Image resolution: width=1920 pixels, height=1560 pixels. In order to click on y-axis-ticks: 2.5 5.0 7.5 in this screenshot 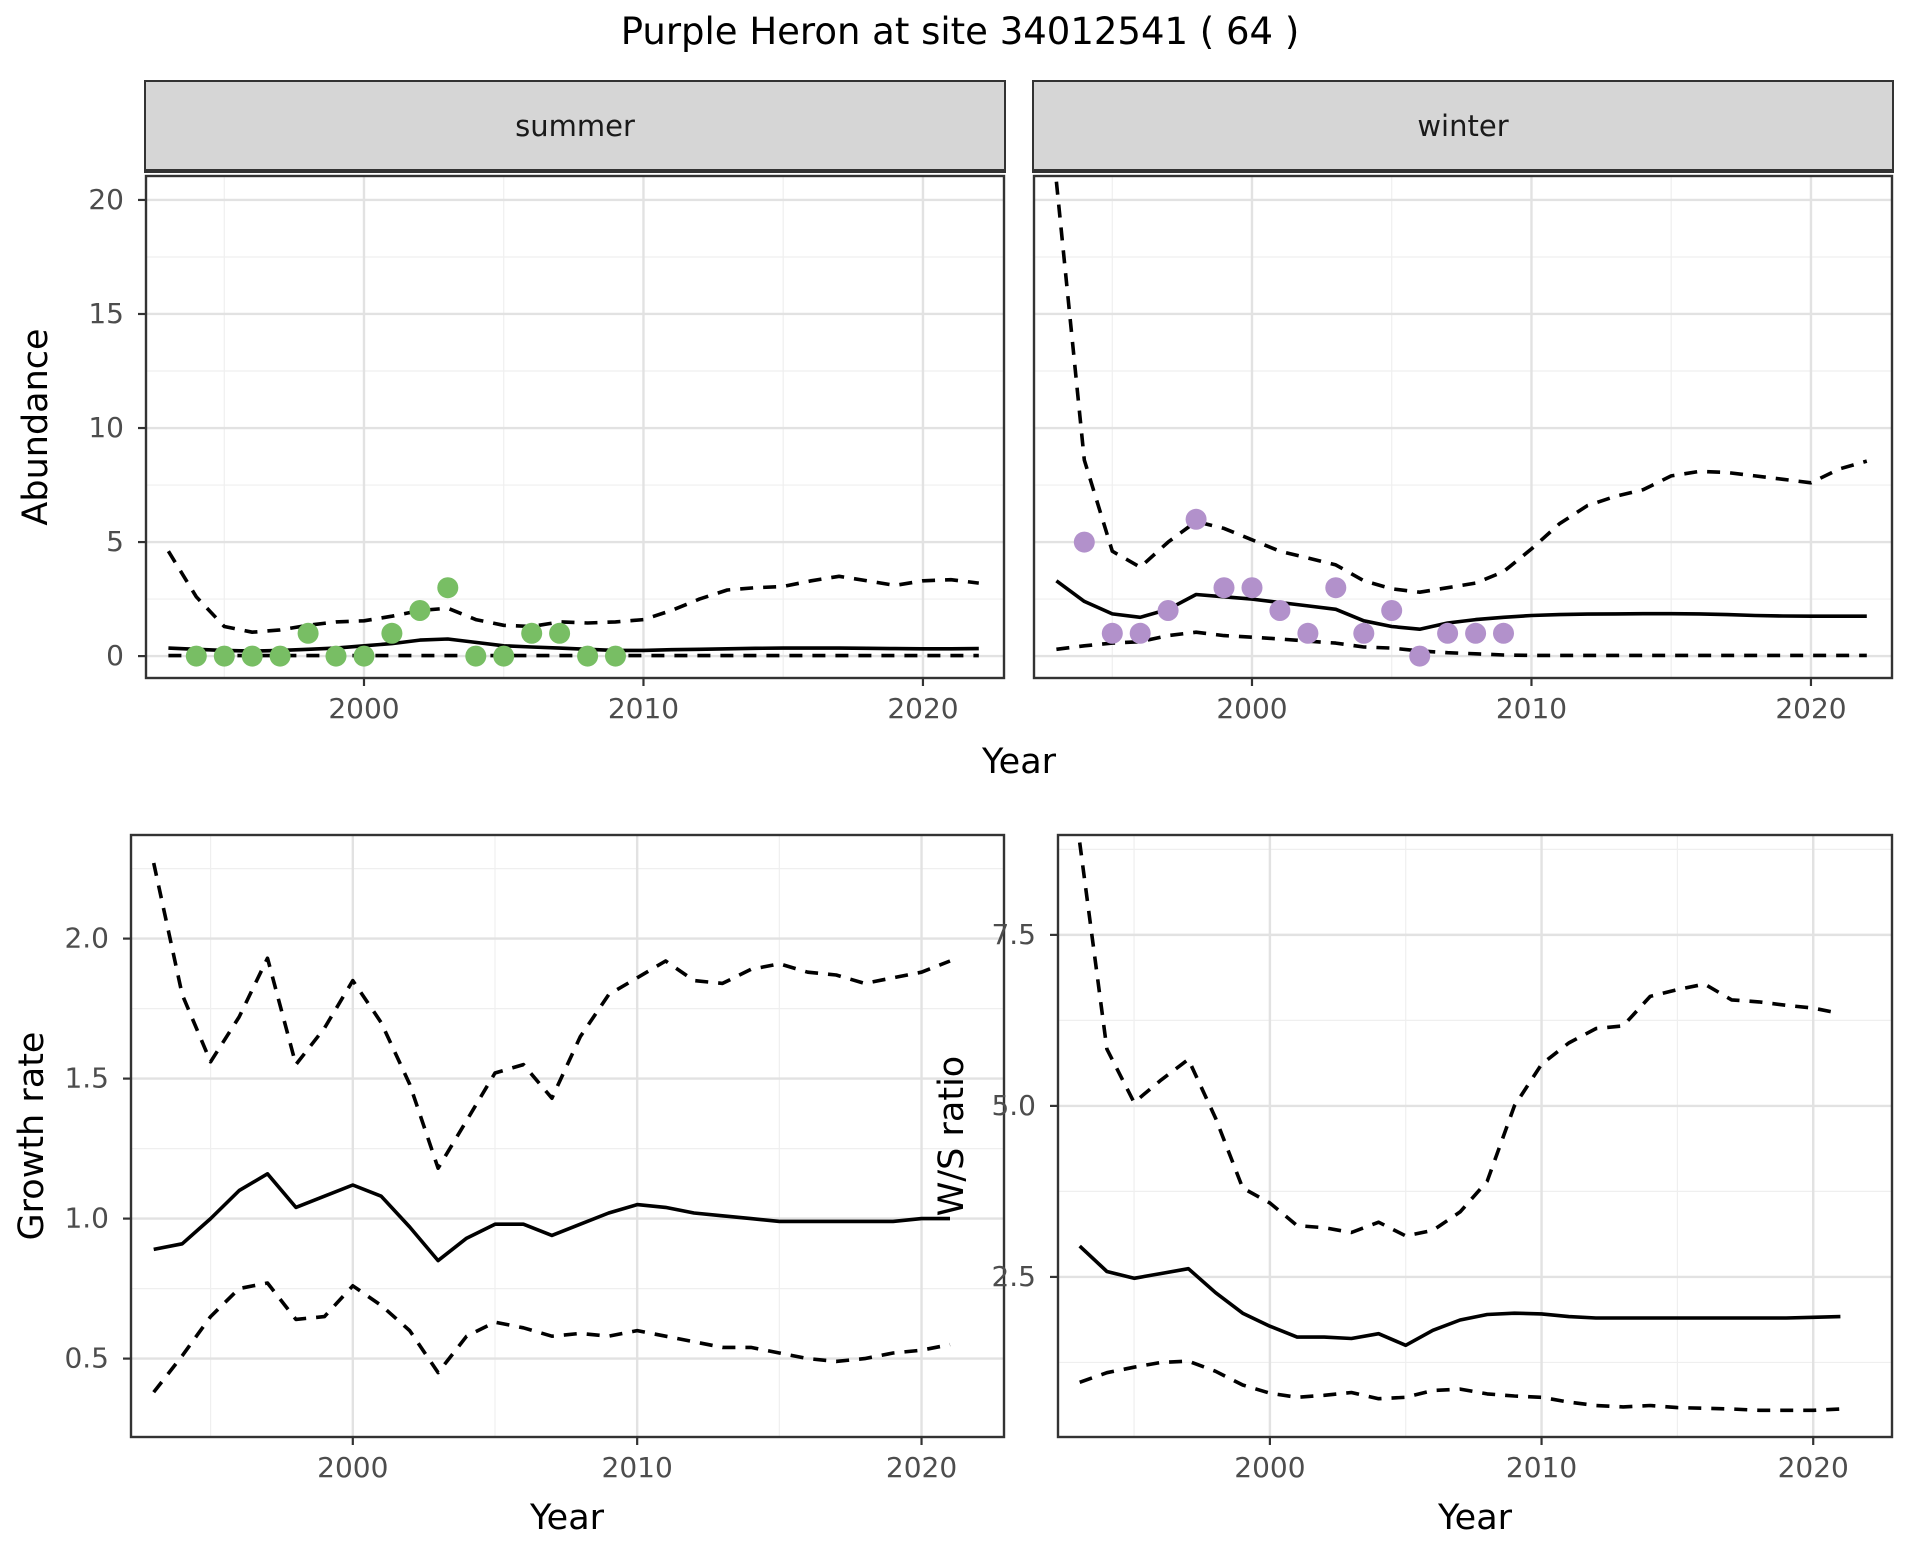, I will do `click(1024, 1105)`.